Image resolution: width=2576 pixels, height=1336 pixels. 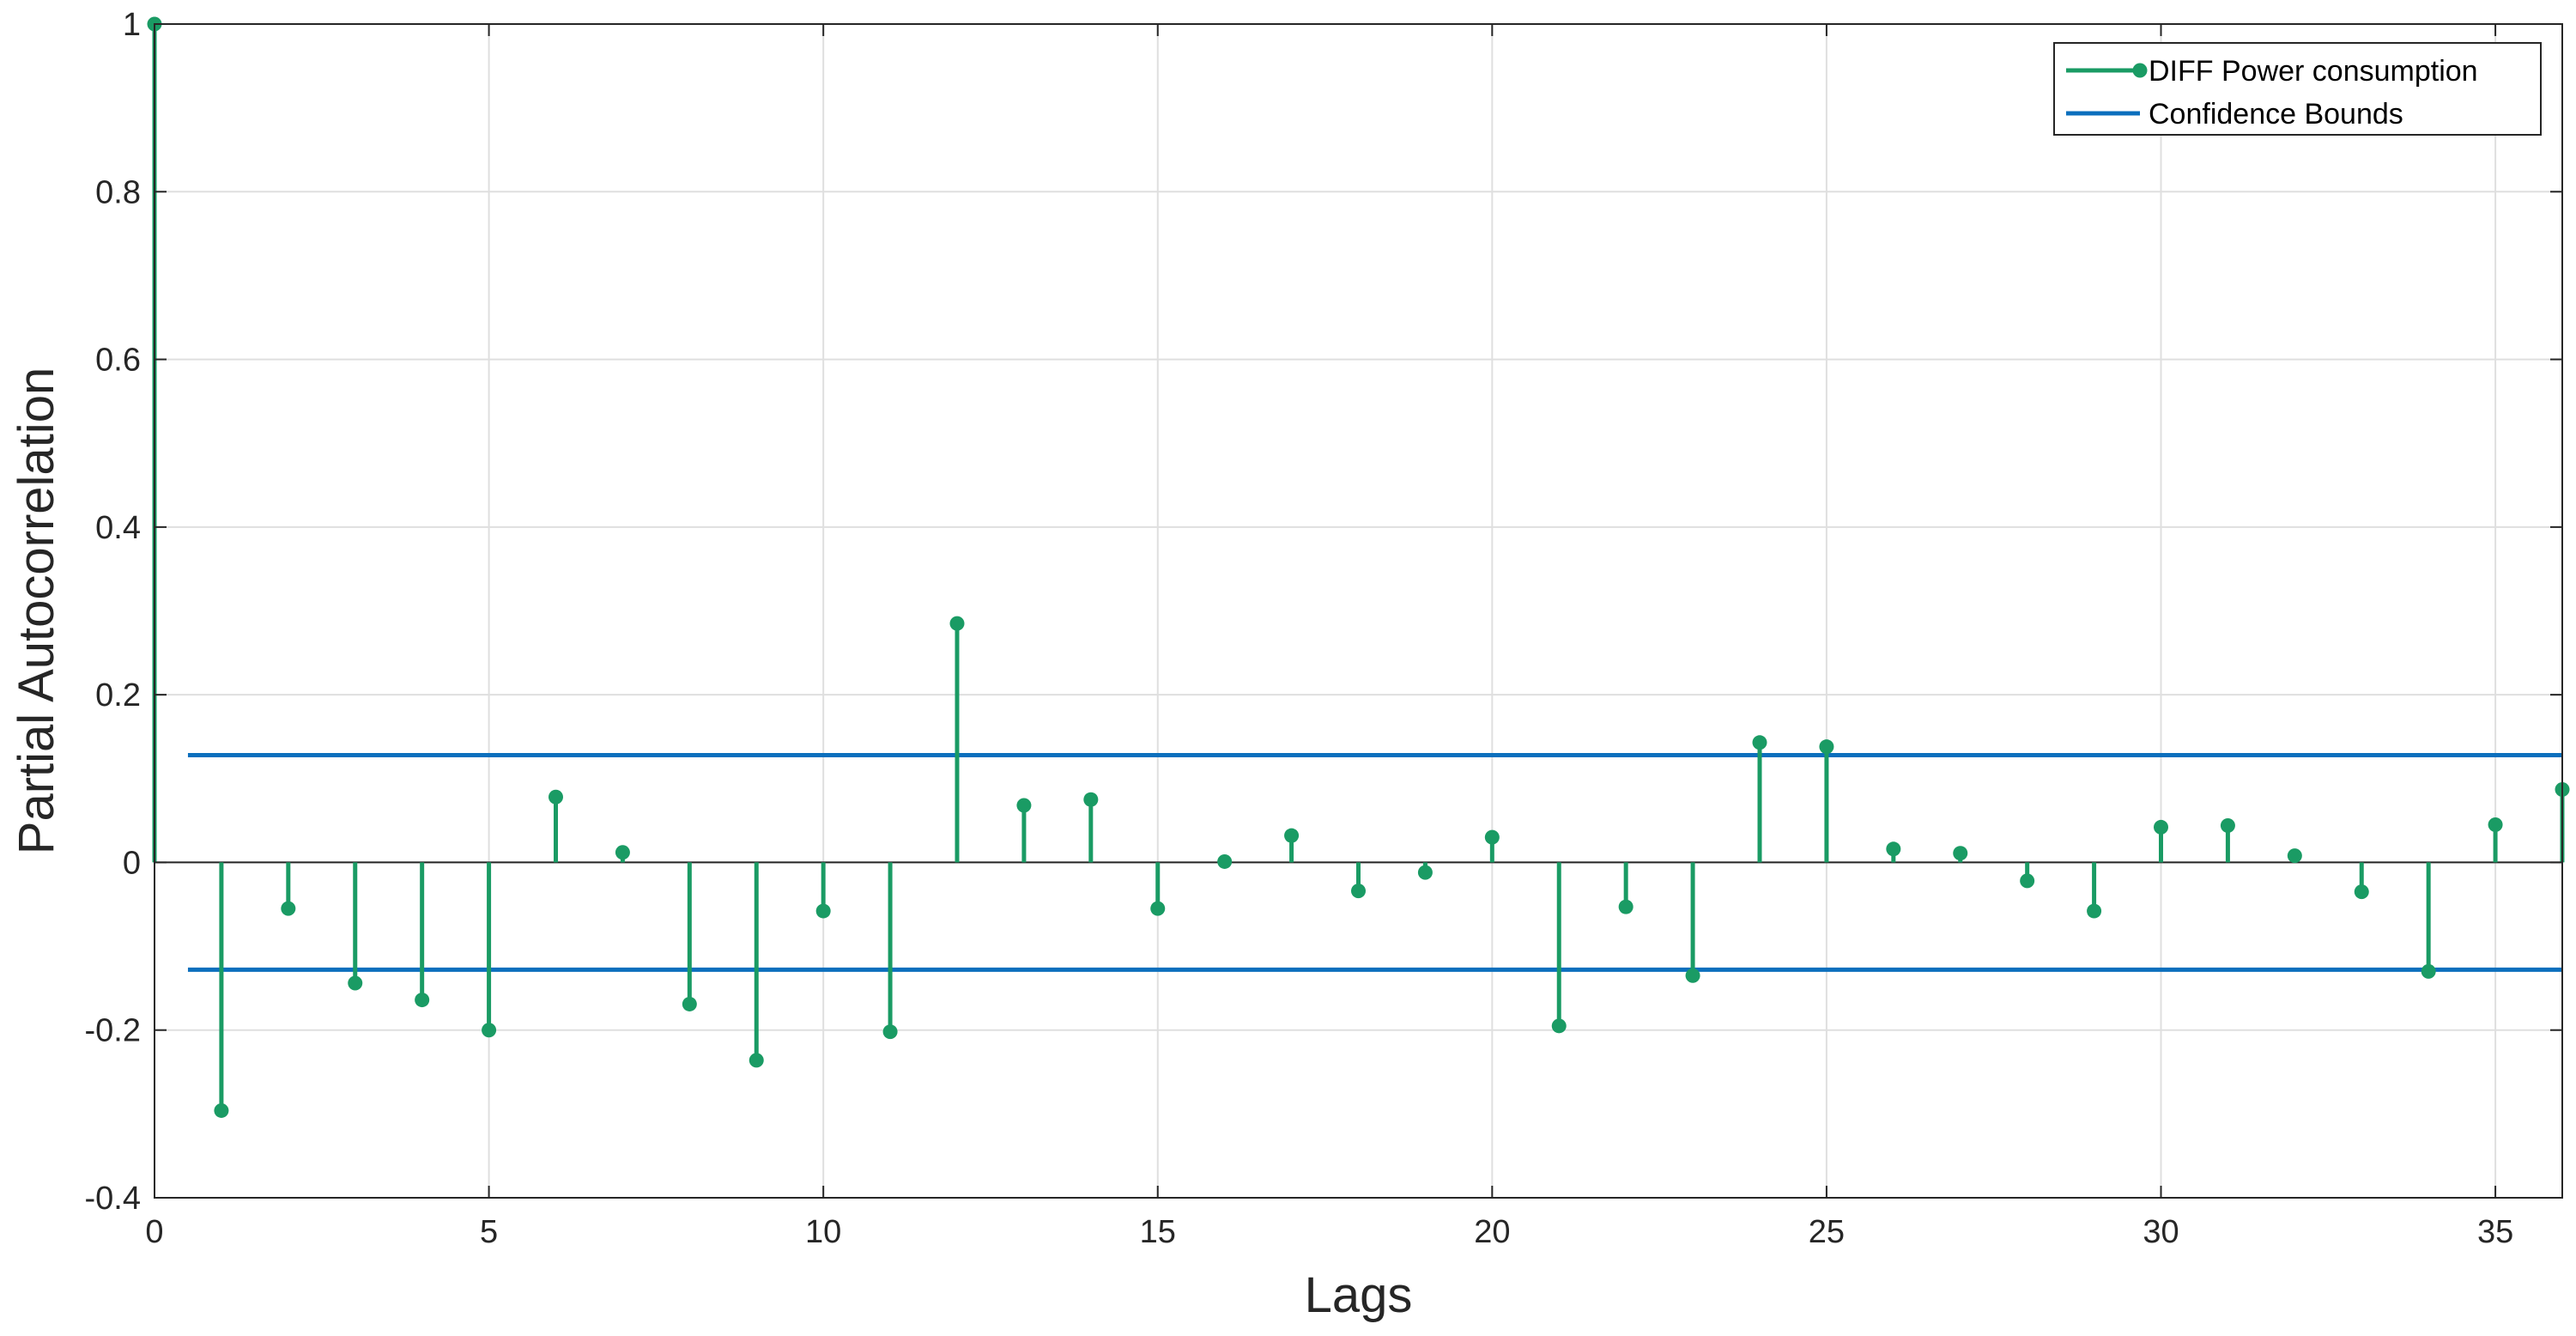 I want to click on y-tick-label: 0.2, so click(x=118, y=696).